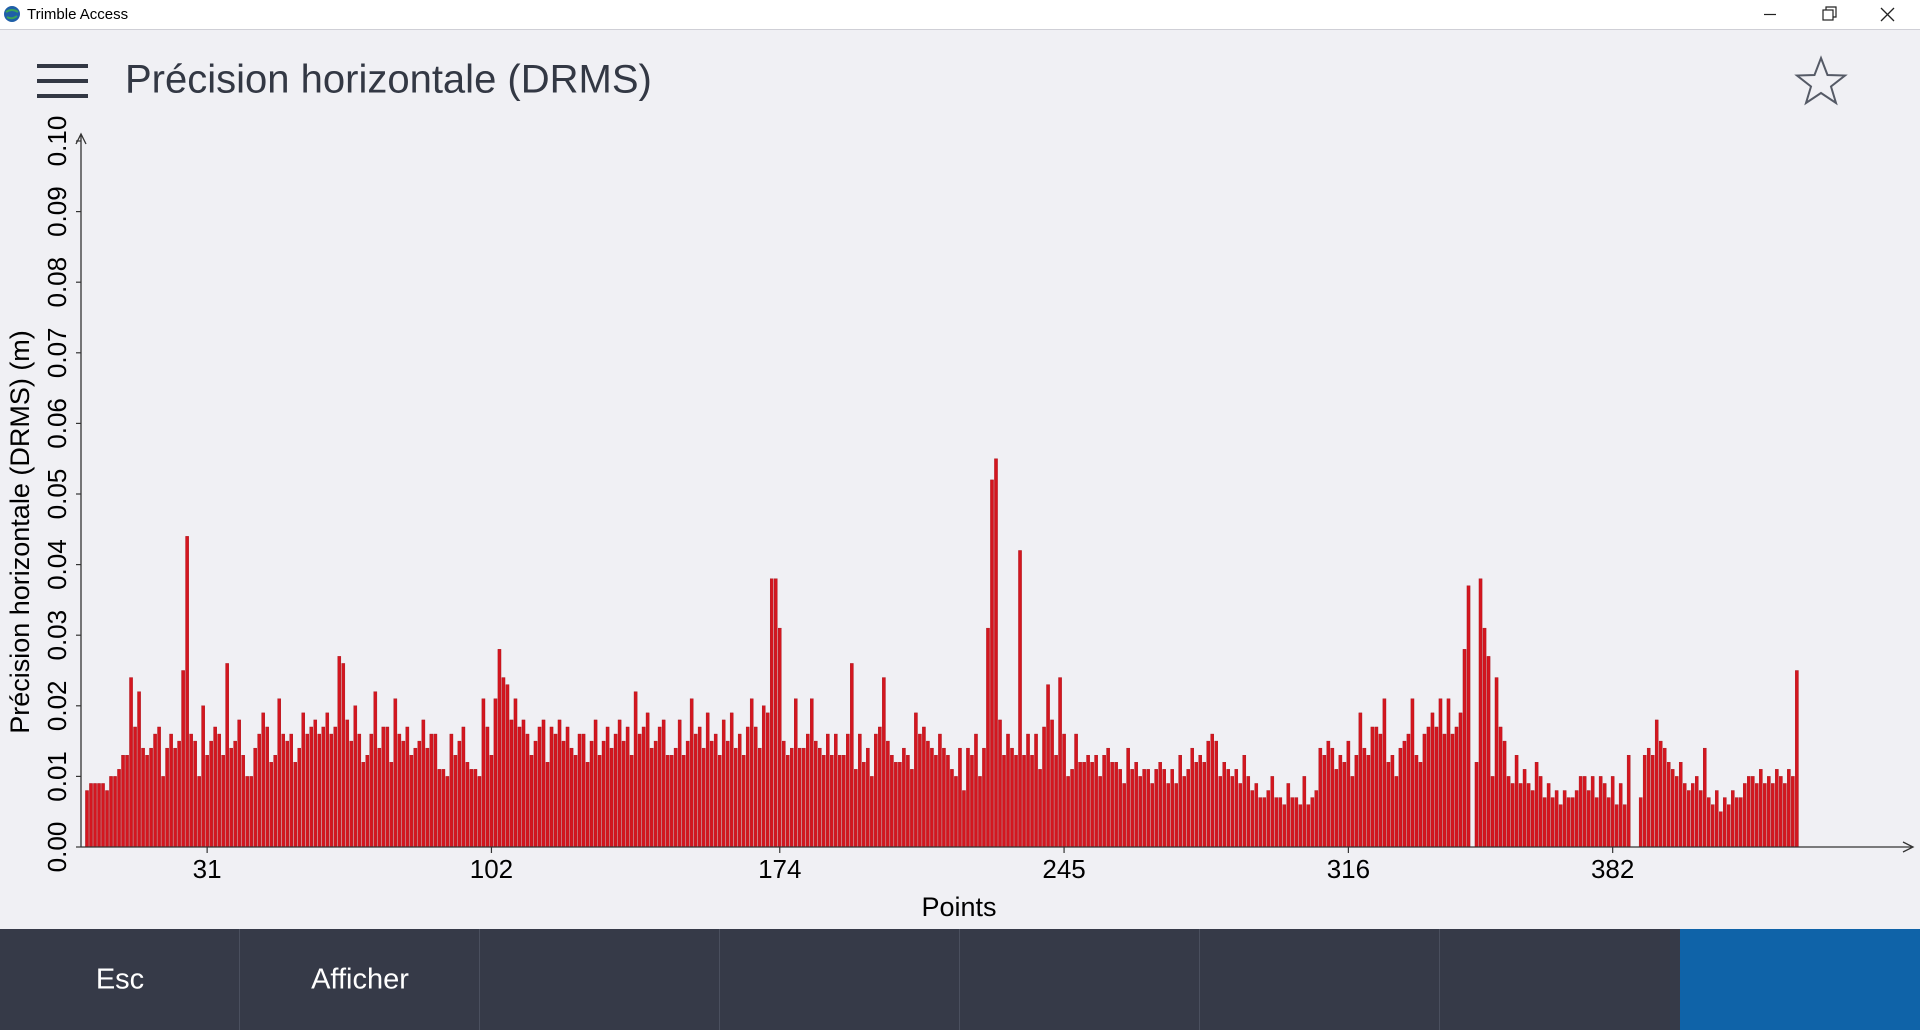  Describe the element at coordinates (1800, 979) in the screenshot. I see `softkey-primary` at that location.